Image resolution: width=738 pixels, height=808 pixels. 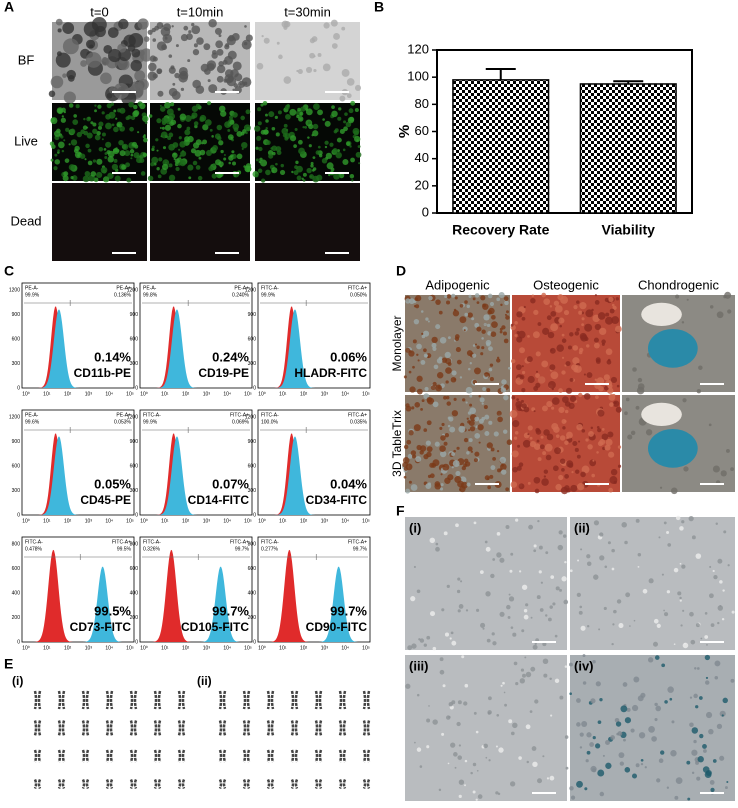 What do you see at coordinates (132, 418) in the screenshot?
I see `y-tick-label: 1200` at bounding box center [132, 418].